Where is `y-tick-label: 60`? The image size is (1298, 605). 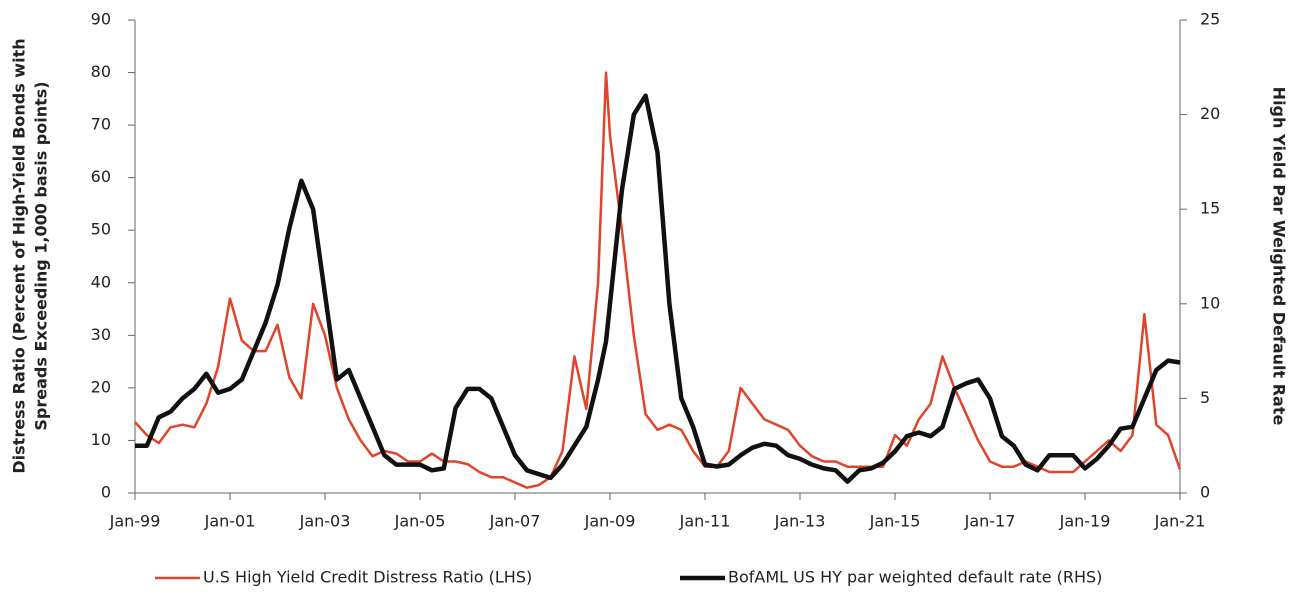
y-tick-label: 60 is located at coordinates (101, 176).